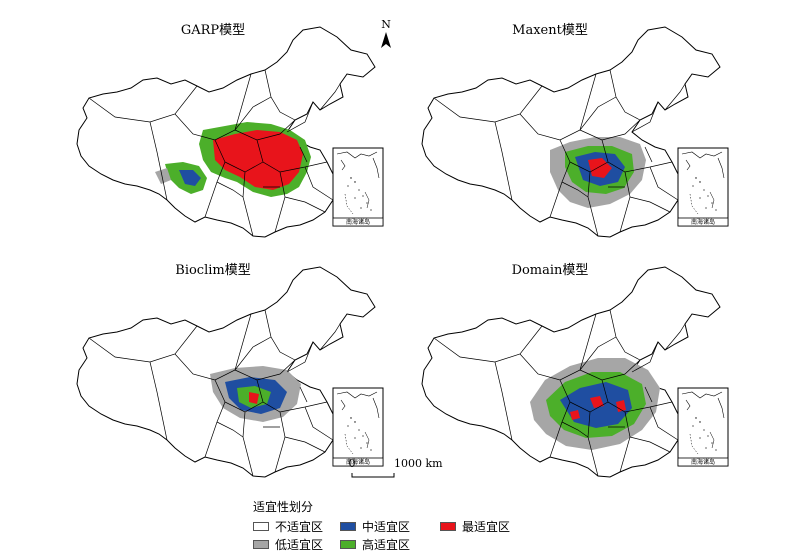  What do you see at coordinates (575, 130) in the screenshot?
I see `panel-maxent: 南海诸岛 Maxent模型` at bounding box center [575, 130].